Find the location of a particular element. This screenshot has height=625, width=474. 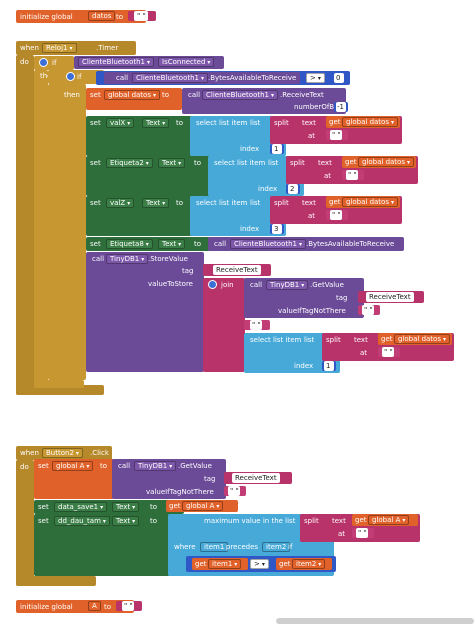

get-global-datos-4: get global datos ▾ is located at coordinates (415, 339).